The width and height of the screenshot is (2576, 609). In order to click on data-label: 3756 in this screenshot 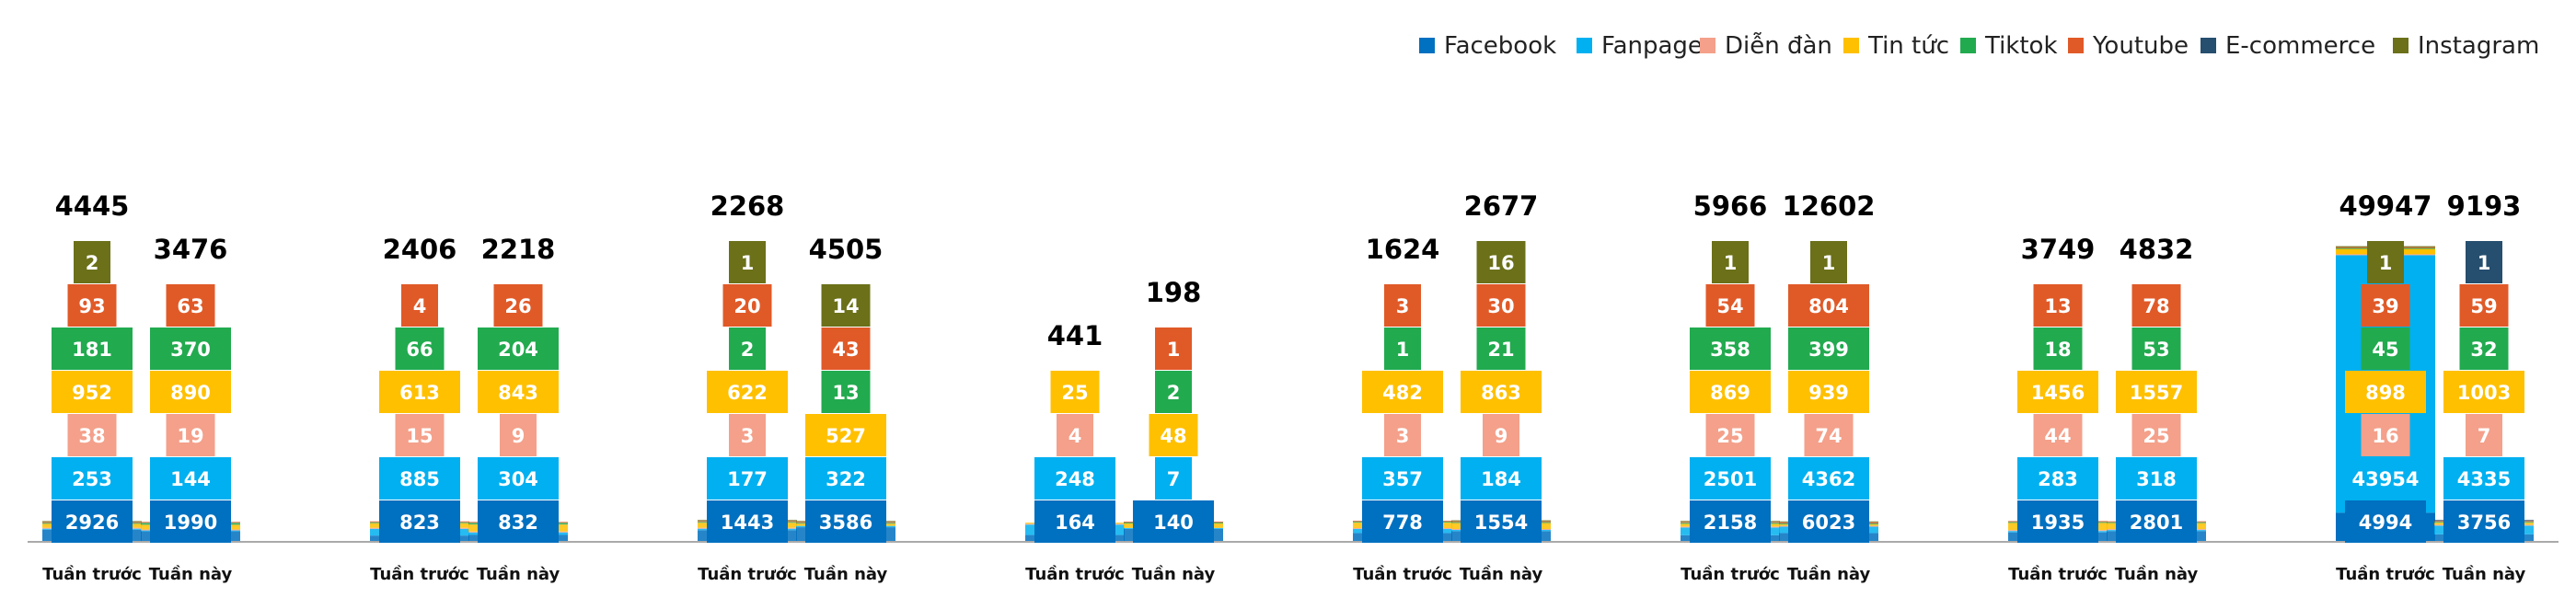, I will do `click(2484, 522)`.